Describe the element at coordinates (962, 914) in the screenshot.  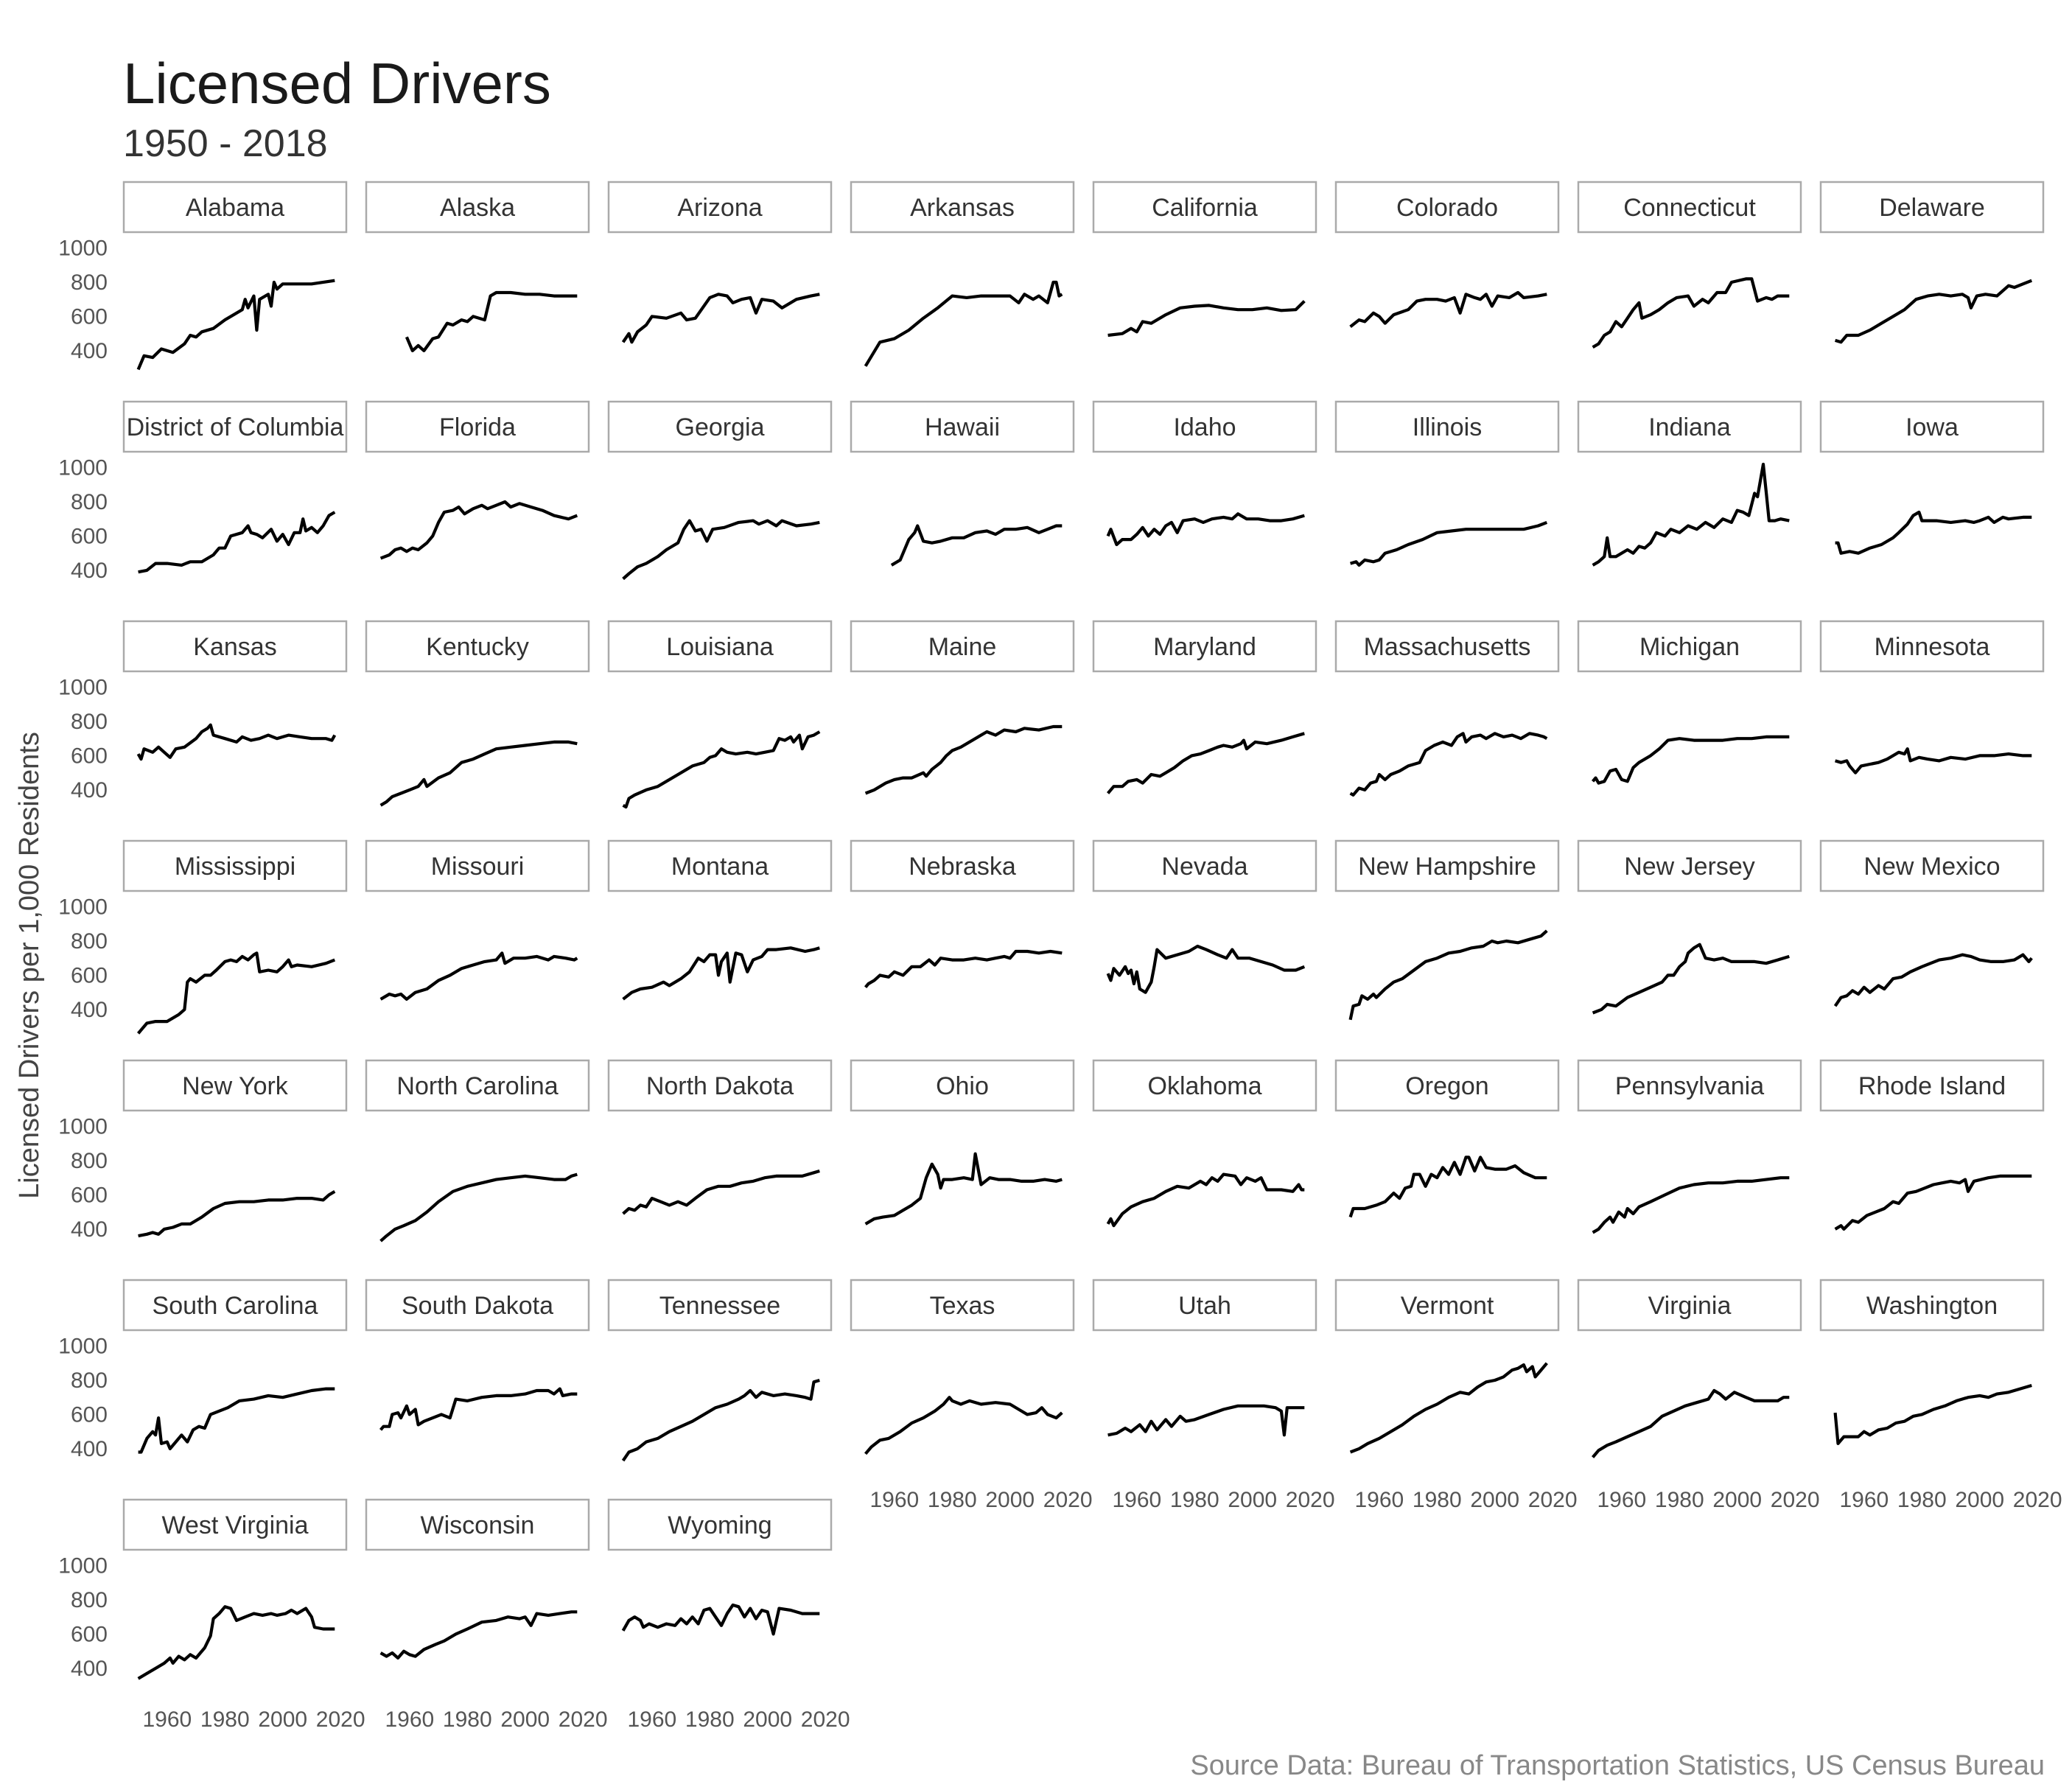
I see `facet-panel: Nebraska` at that location.